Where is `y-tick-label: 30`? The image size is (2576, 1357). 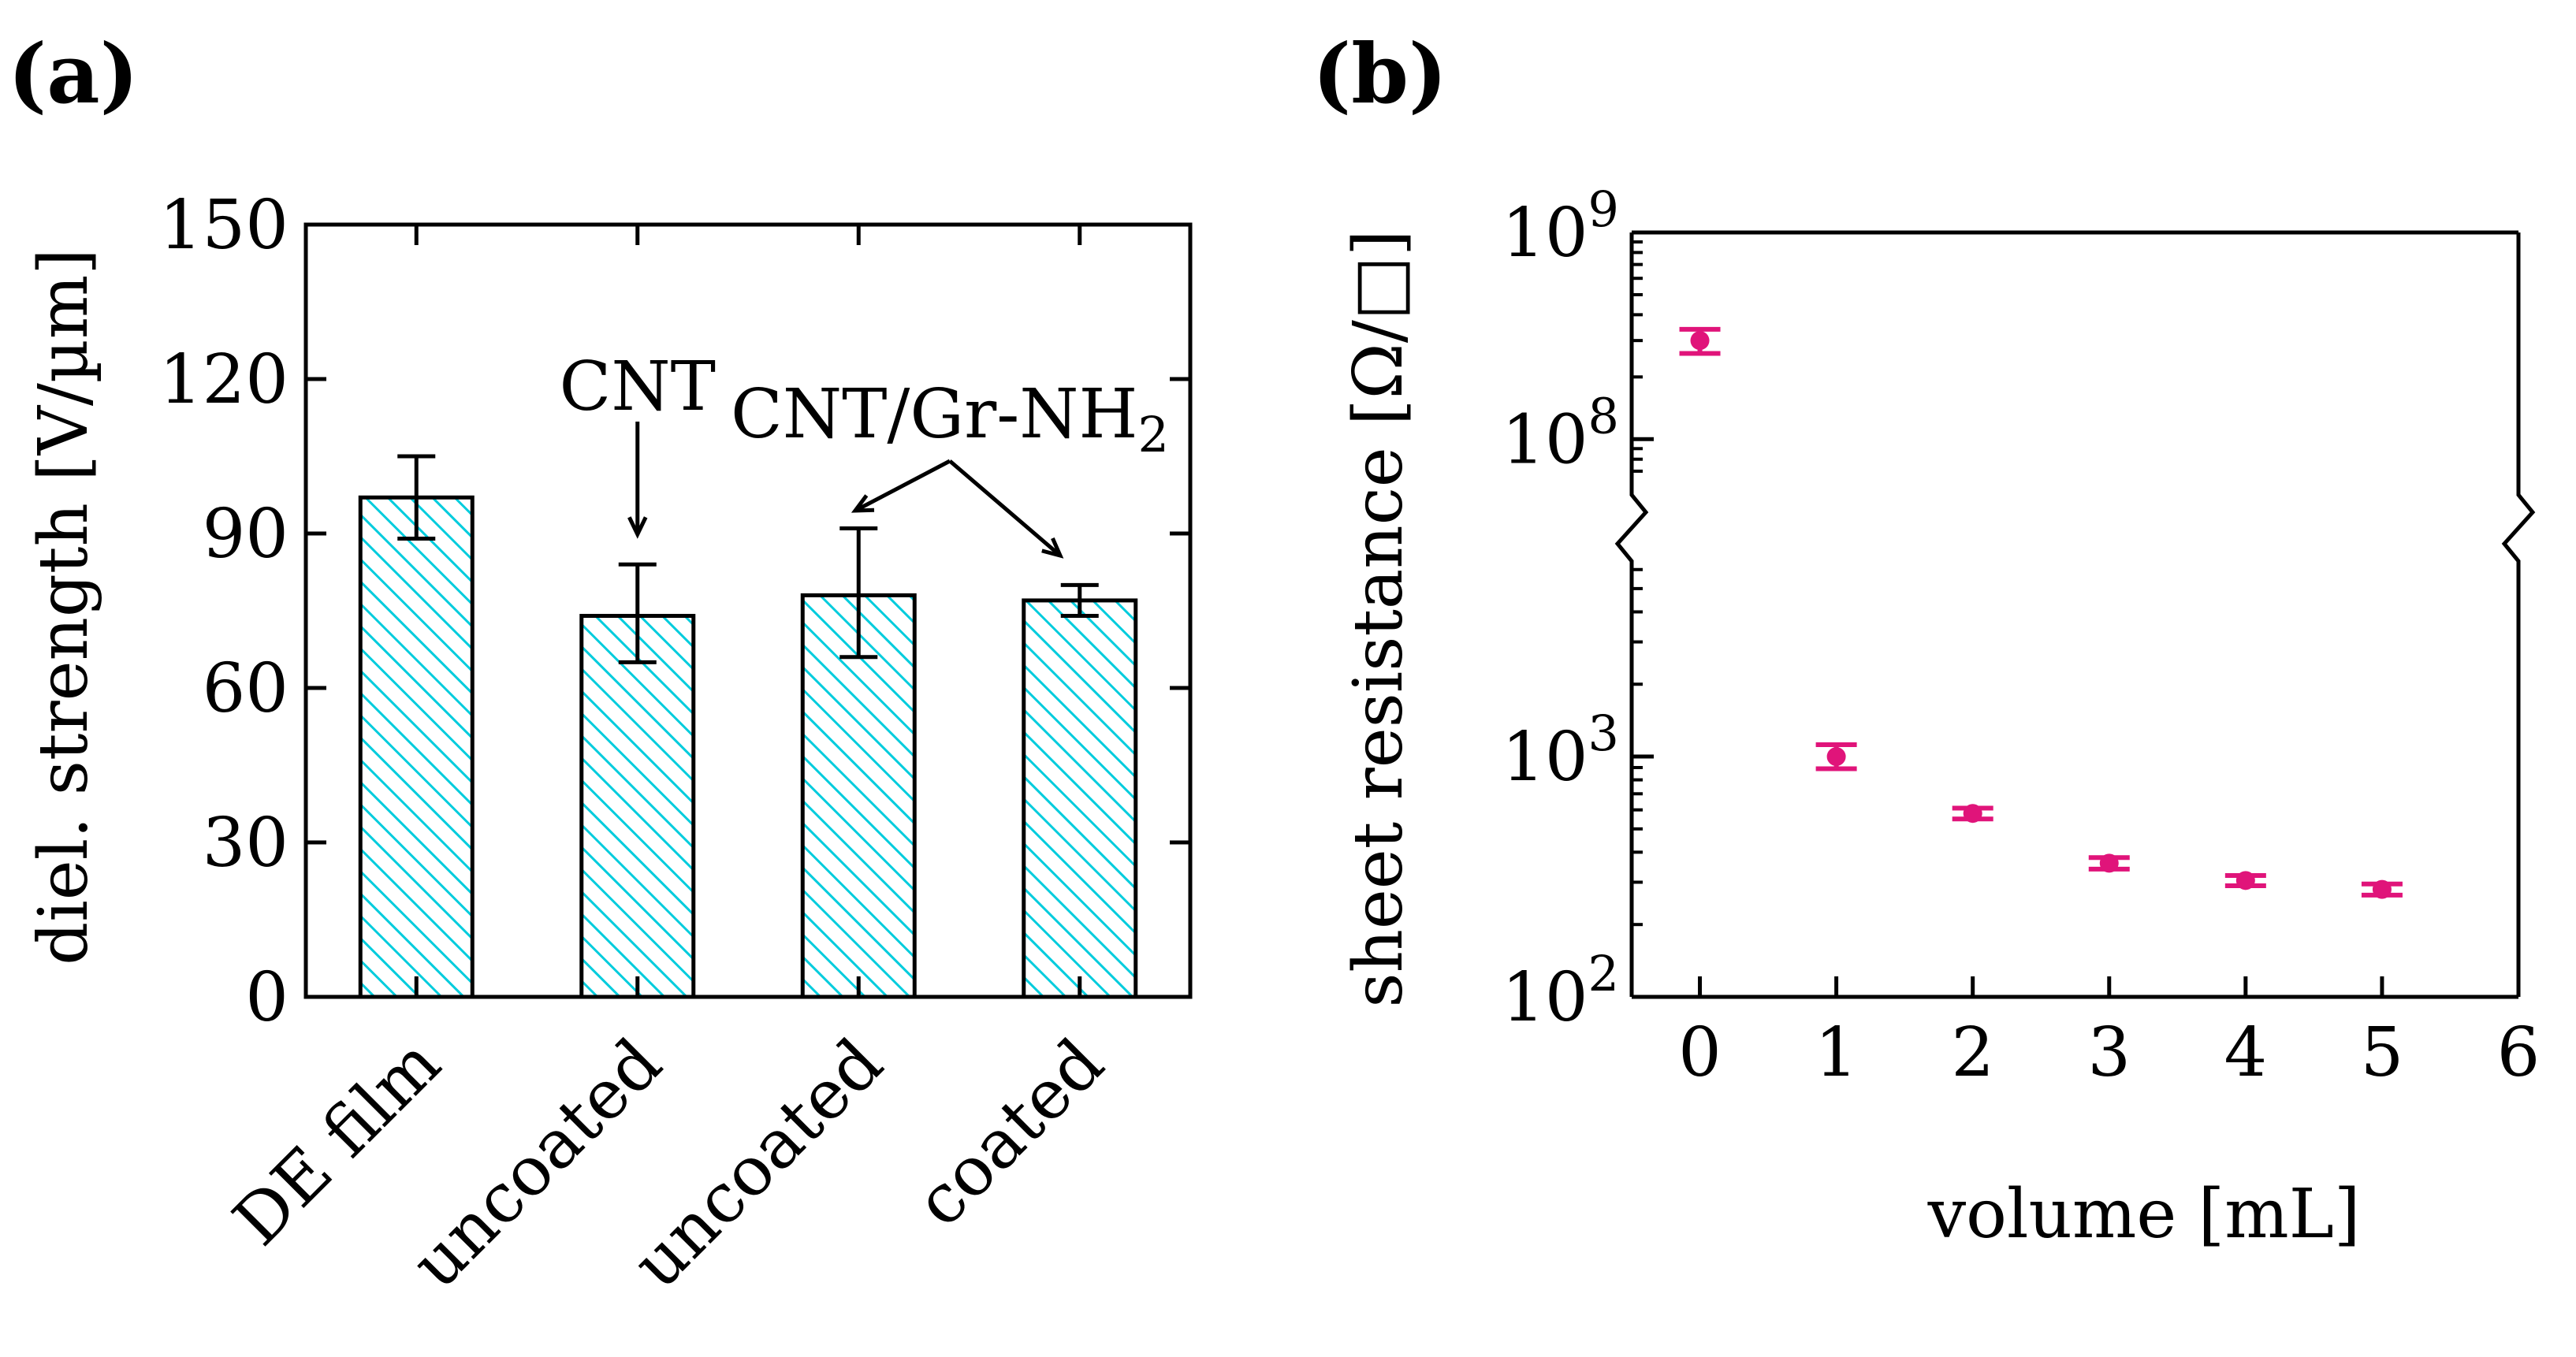 y-tick-label: 30 is located at coordinates (245, 843).